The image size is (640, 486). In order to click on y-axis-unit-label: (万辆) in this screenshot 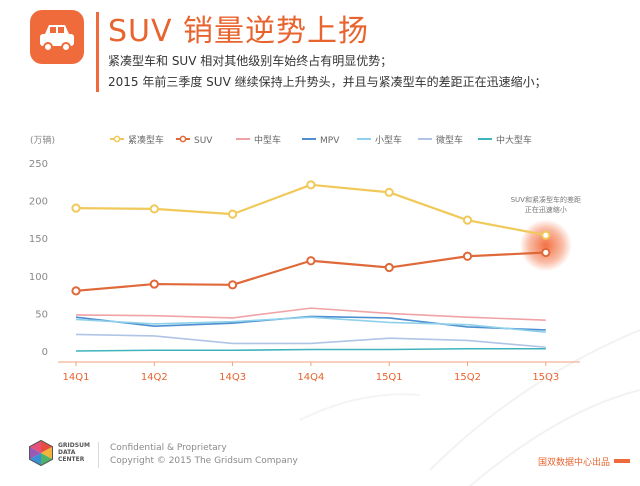, I will do `click(42, 140)`.